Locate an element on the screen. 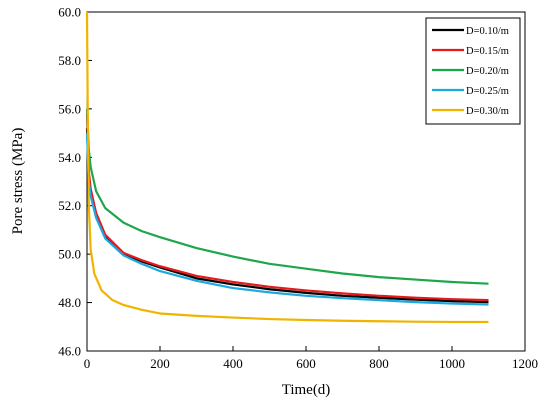  legend-label-4: D=0.25/m is located at coordinates (487, 91).